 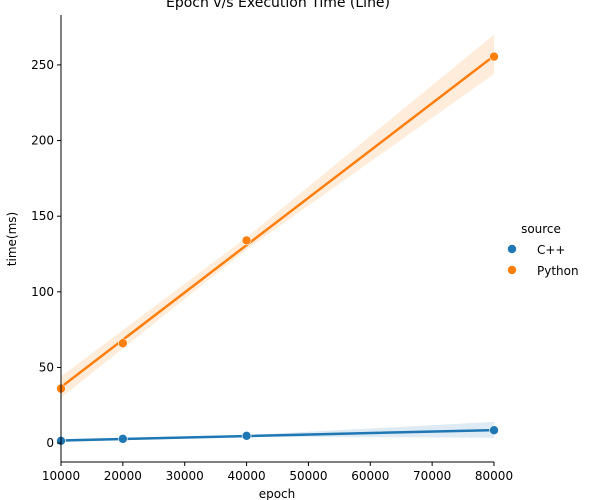 What do you see at coordinates (278, 5) in the screenshot?
I see `chart-title: Epoch v/s Execution Time (Line)` at bounding box center [278, 5].